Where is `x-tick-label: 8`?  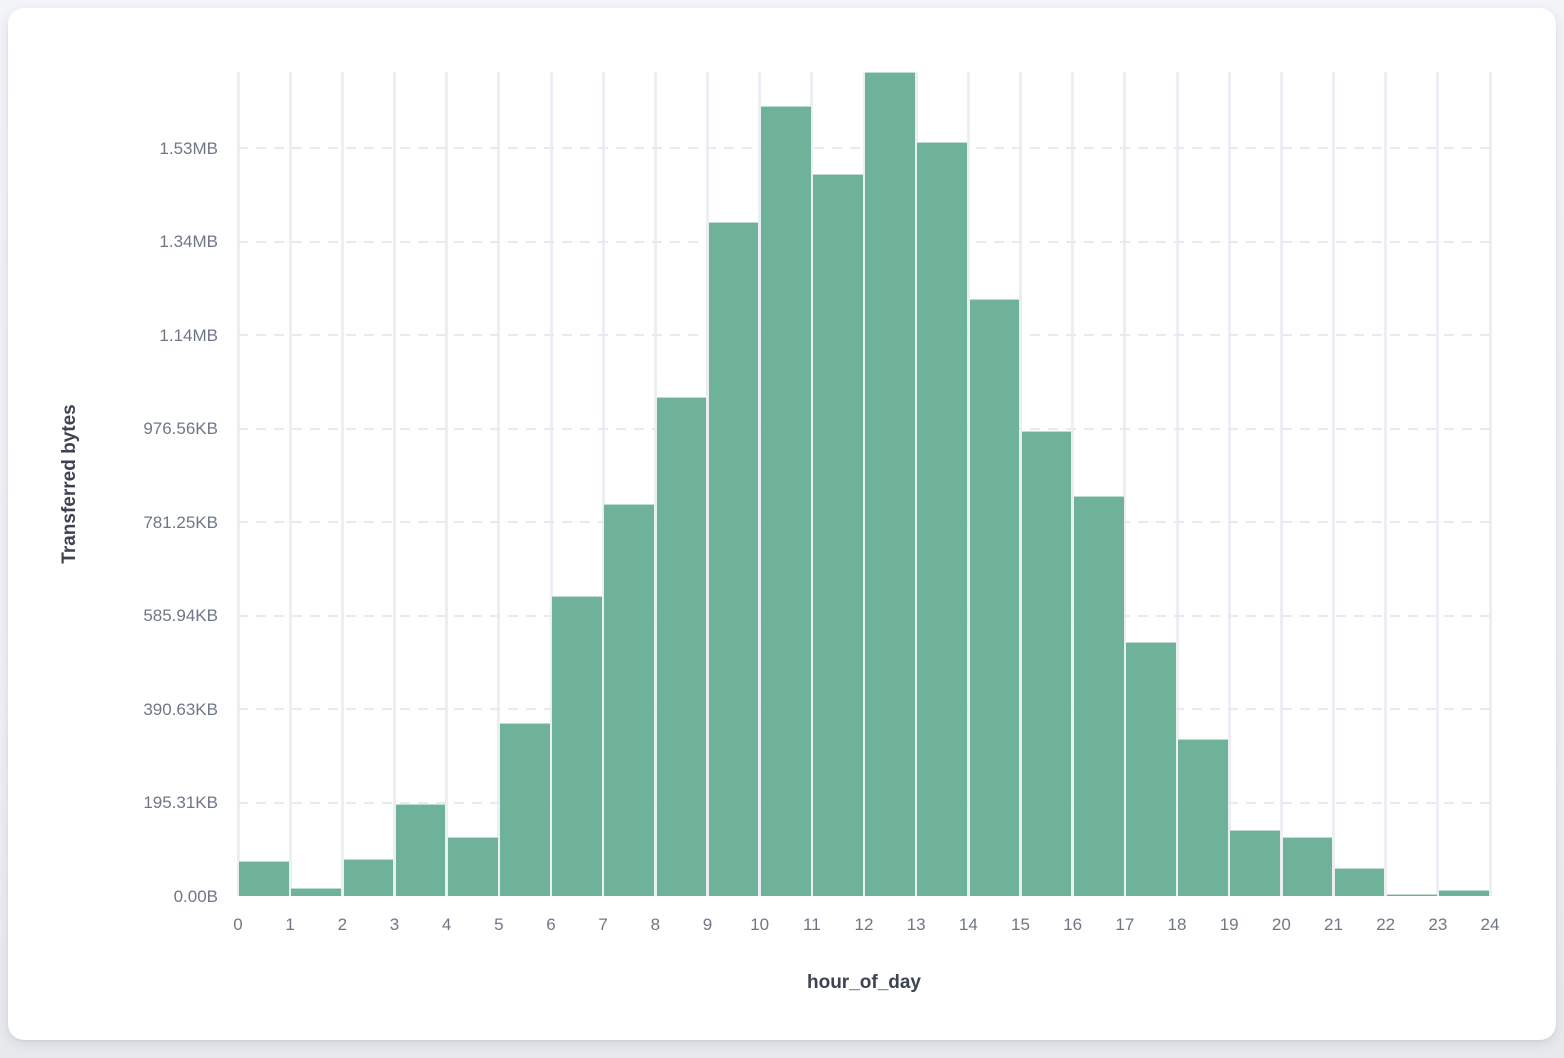 x-tick-label: 8 is located at coordinates (655, 924).